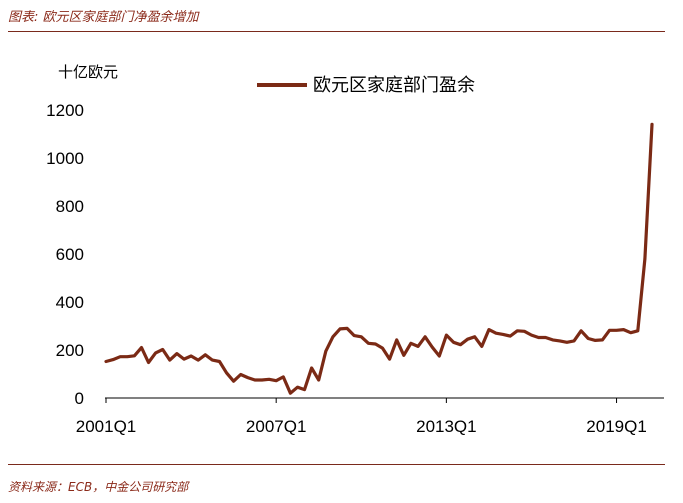  What do you see at coordinates (446, 426) in the screenshot?
I see `x-tick-label: 2013Q1` at bounding box center [446, 426].